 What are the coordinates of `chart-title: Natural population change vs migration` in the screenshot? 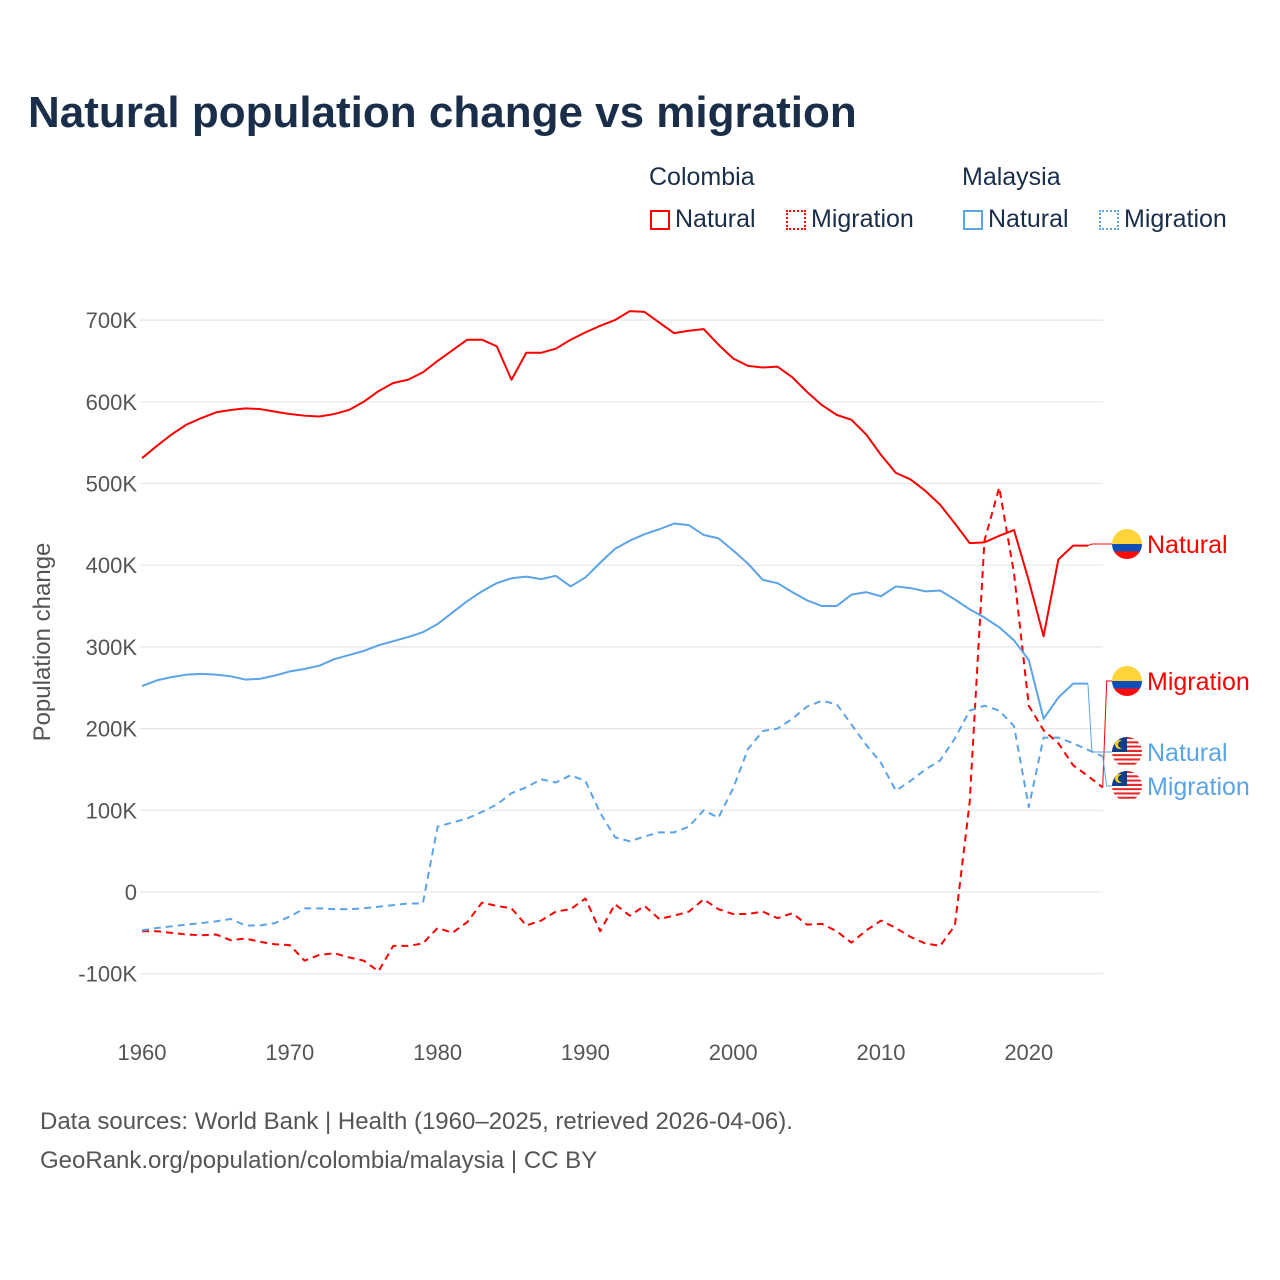 It's located at (442, 112).